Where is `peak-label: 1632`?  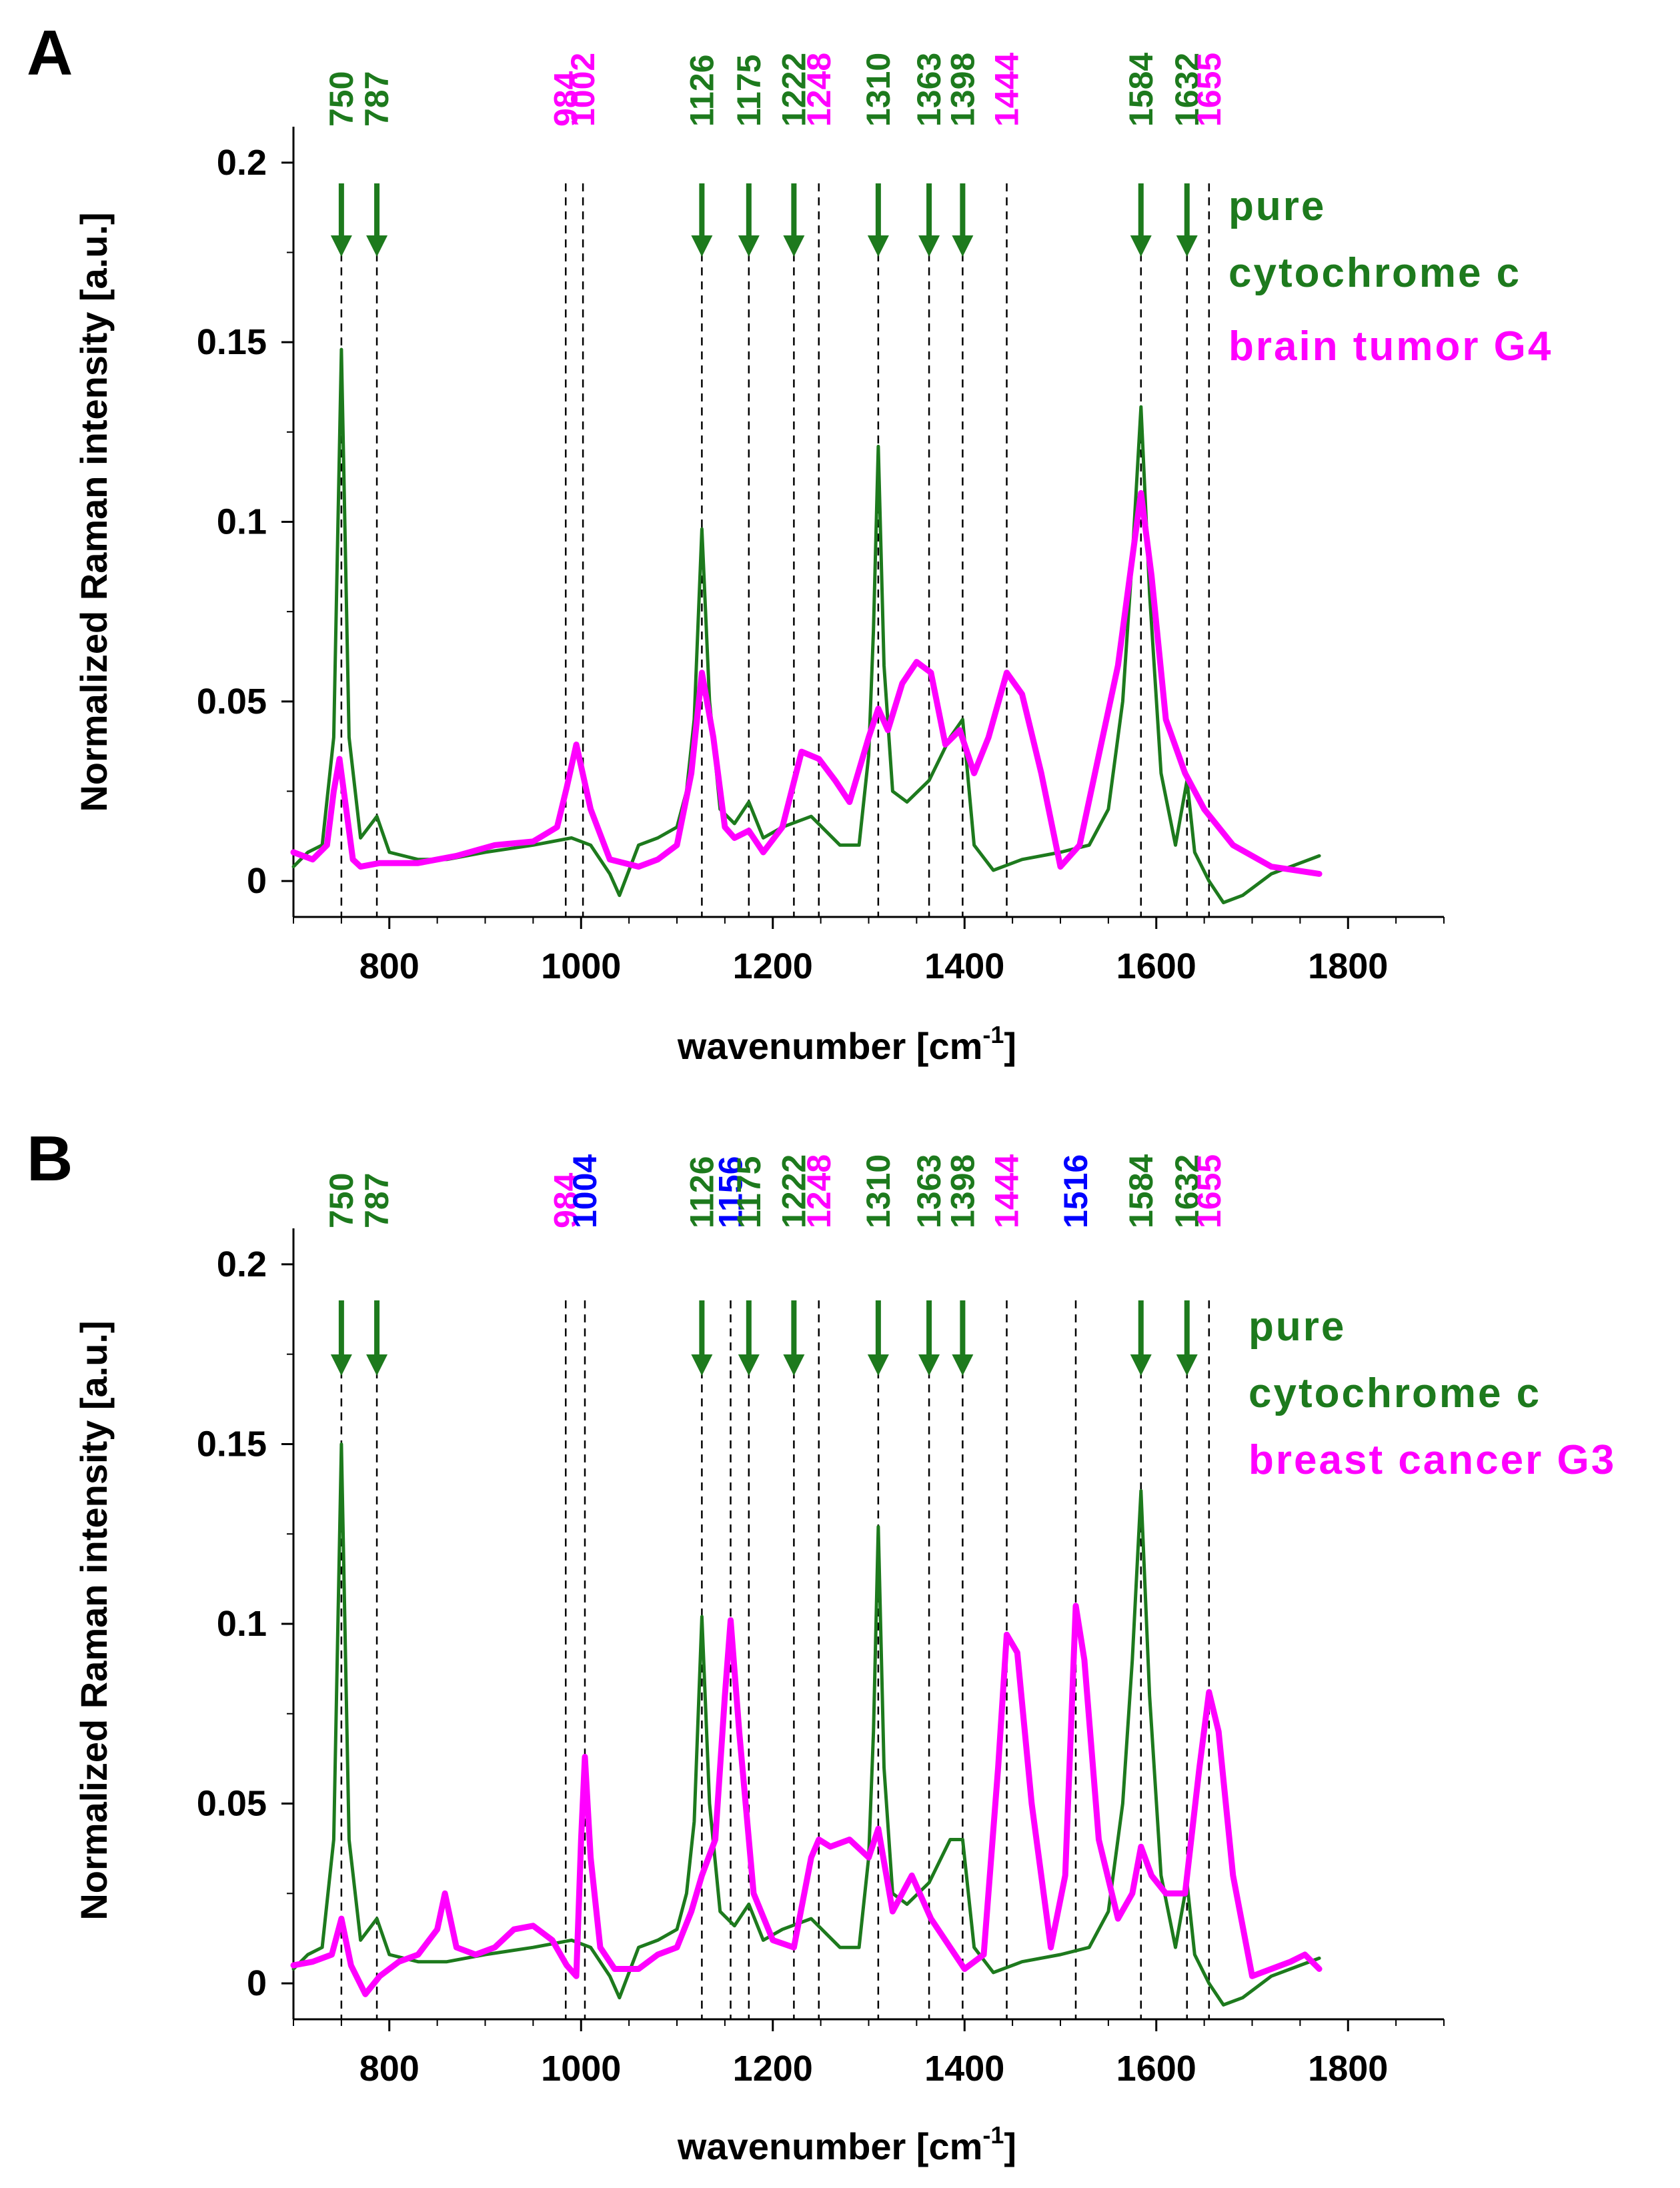
peak-label: 1632 is located at coordinates (1187, 90).